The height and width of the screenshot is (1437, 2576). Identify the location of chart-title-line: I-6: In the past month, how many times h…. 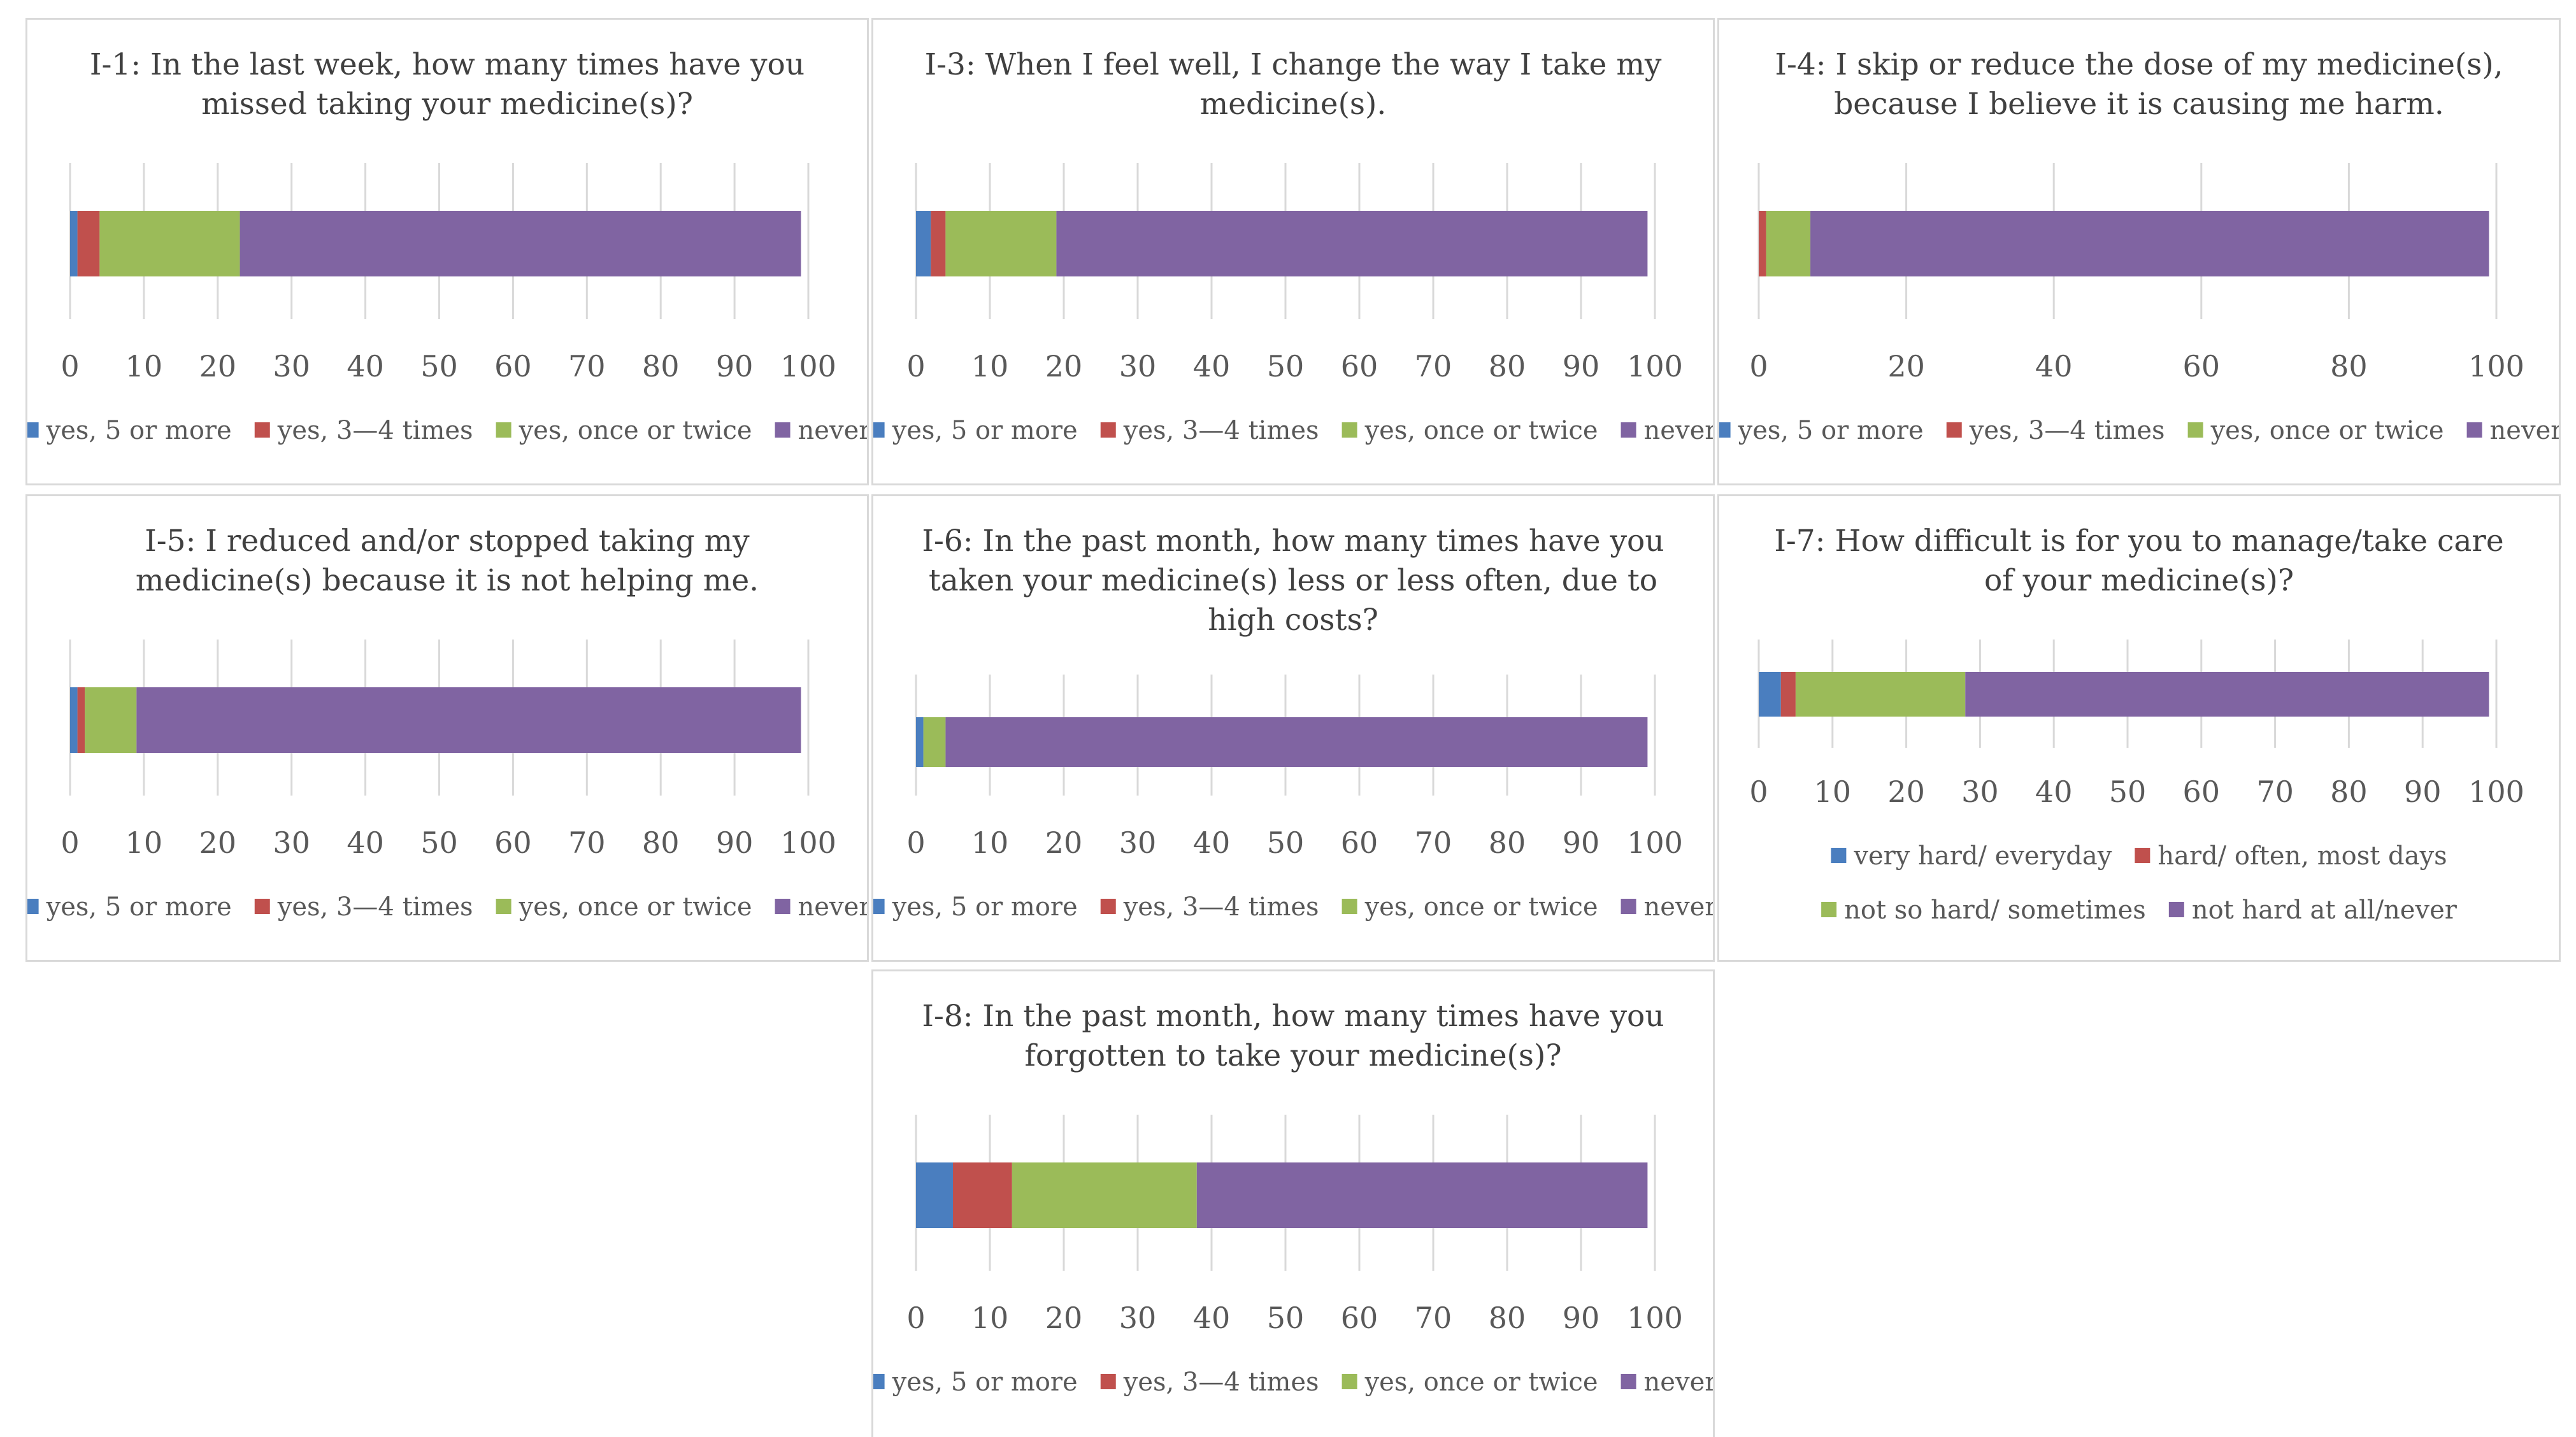
(1293, 542).